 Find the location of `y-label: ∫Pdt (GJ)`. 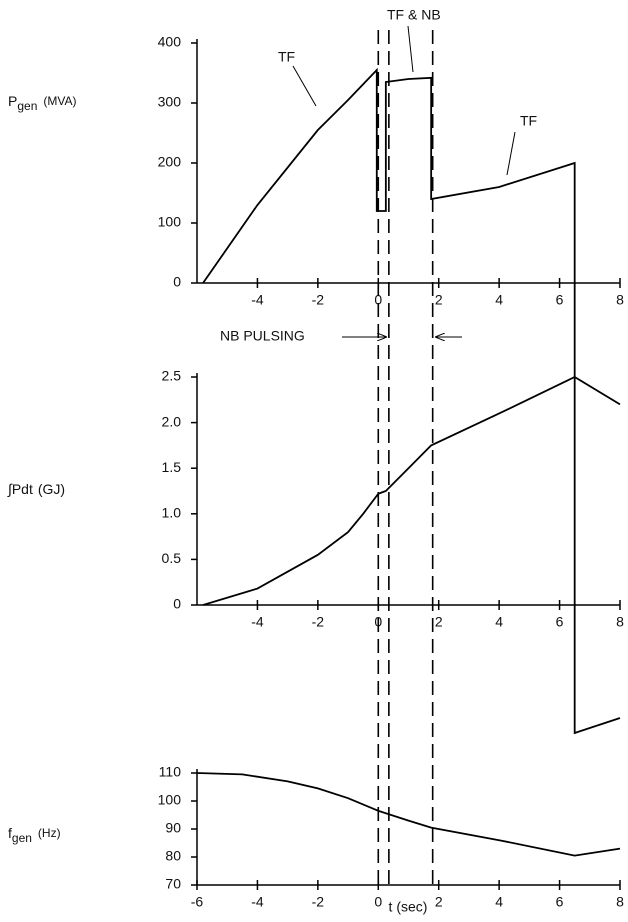

y-label: ∫Pdt (GJ) is located at coordinates (36, 489).